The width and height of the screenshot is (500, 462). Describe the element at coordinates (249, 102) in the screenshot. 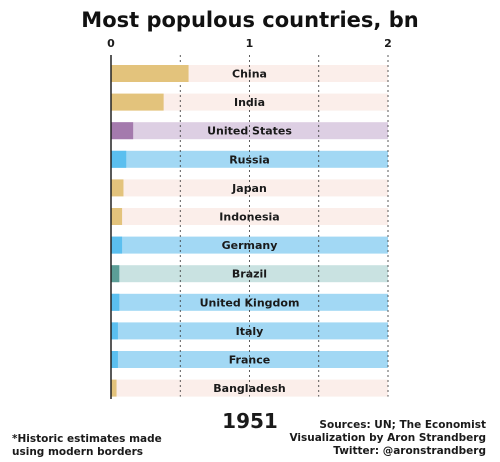

I see `category-label: India` at that location.